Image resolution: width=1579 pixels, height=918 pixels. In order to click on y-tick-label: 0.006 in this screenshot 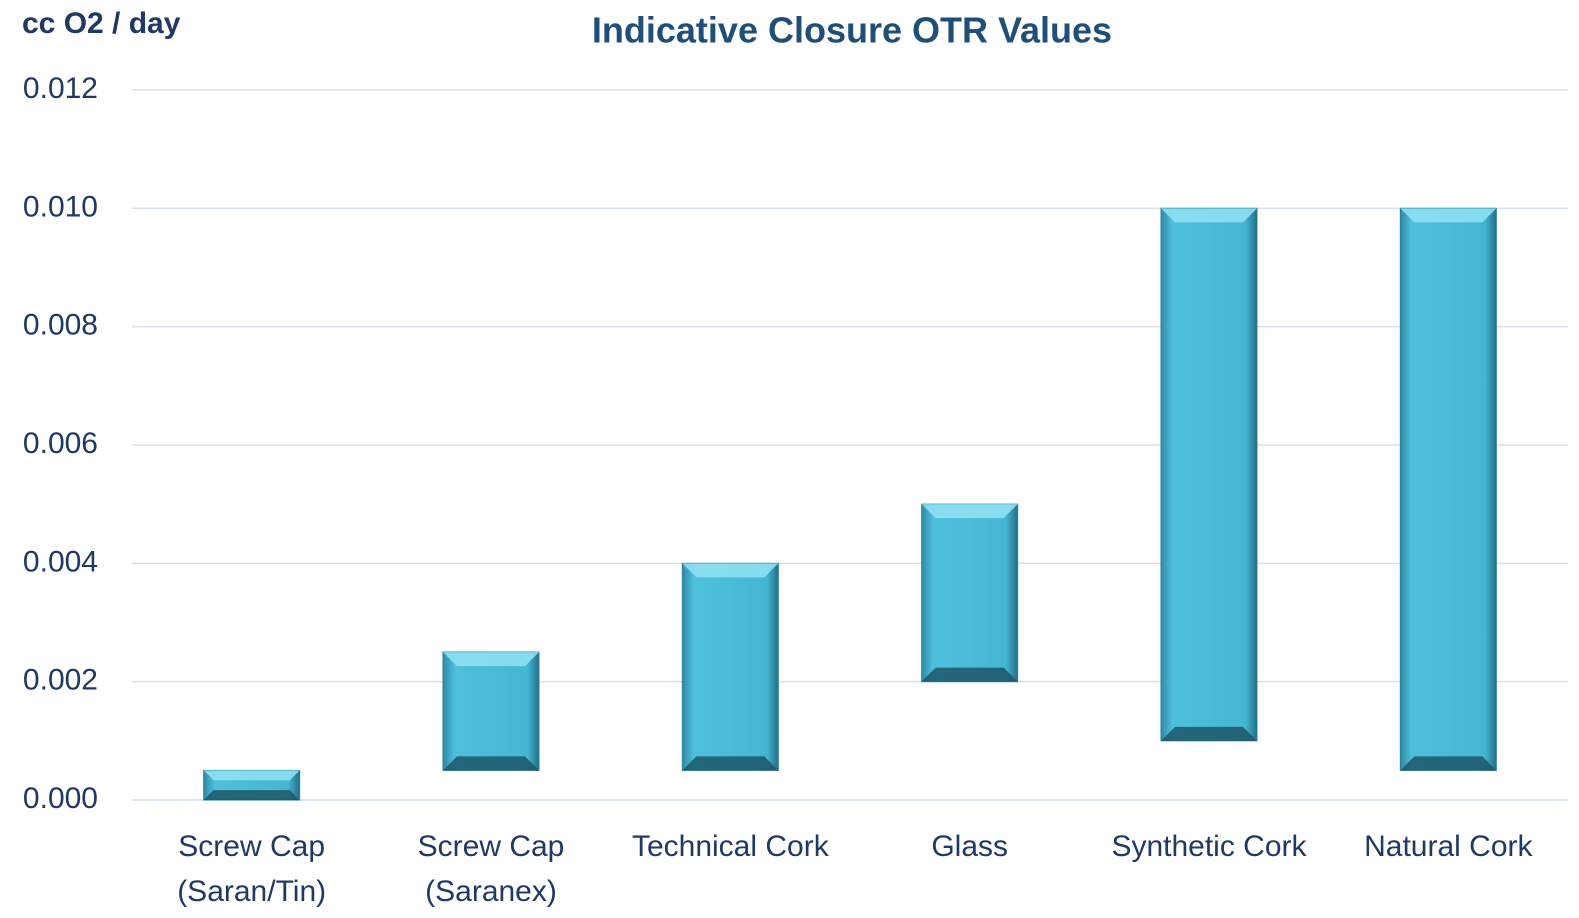, I will do `click(60, 443)`.